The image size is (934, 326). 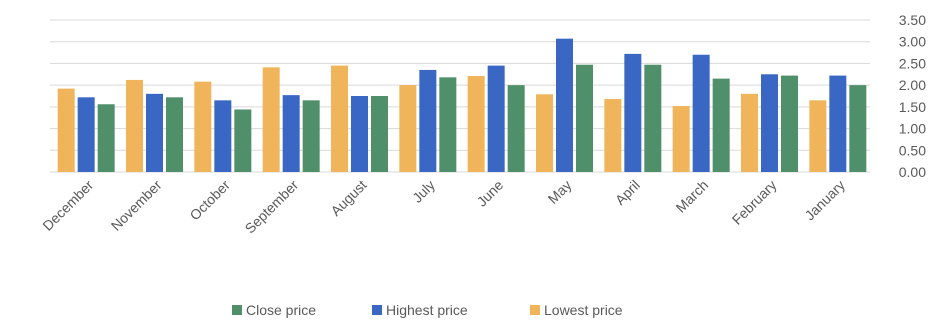 I want to click on x-category-label: November, so click(x=136, y=205).